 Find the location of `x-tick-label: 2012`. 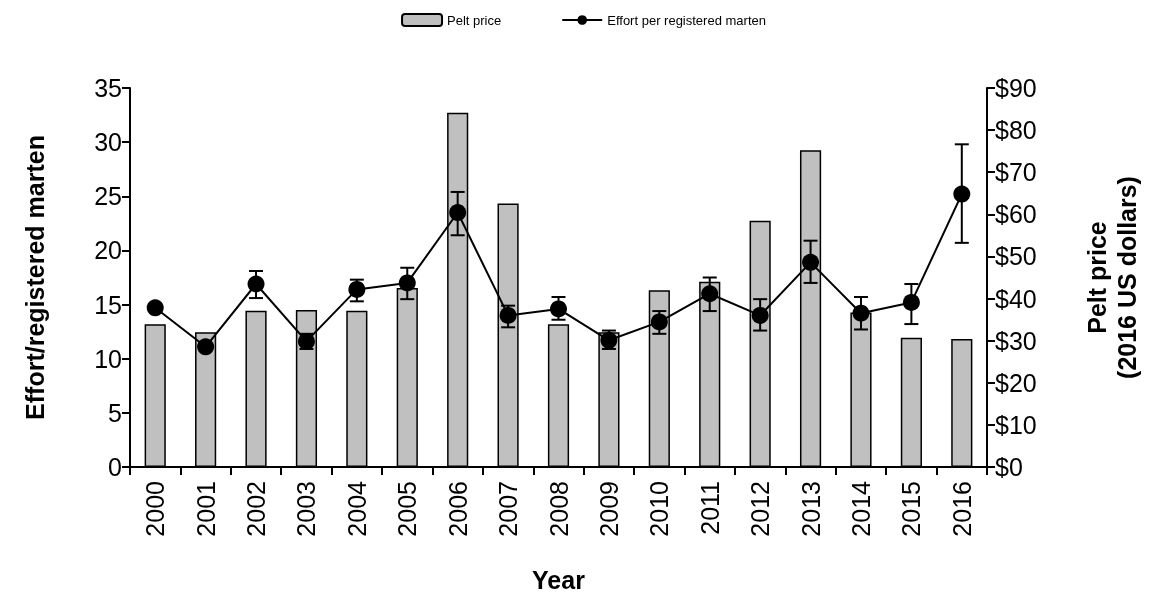

x-tick-label: 2012 is located at coordinates (760, 509).